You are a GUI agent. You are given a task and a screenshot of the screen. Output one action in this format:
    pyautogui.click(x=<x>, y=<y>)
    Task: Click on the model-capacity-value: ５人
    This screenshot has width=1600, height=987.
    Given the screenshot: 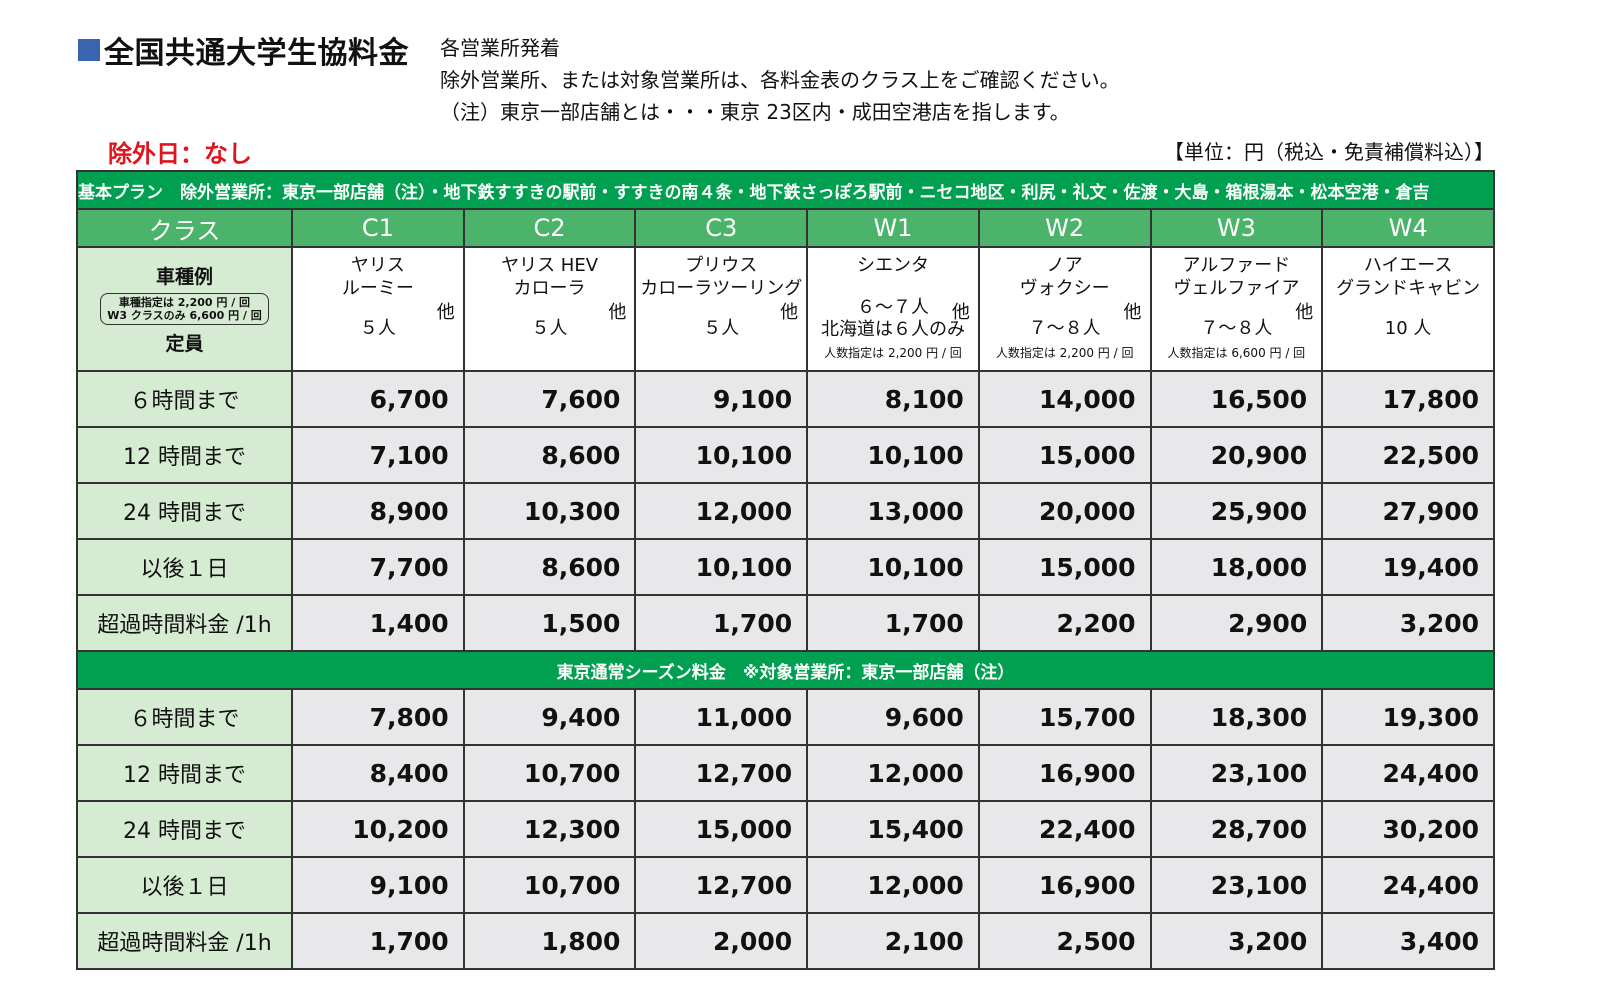 What is the action you would take?
    pyautogui.click(x=721, y=328)
    